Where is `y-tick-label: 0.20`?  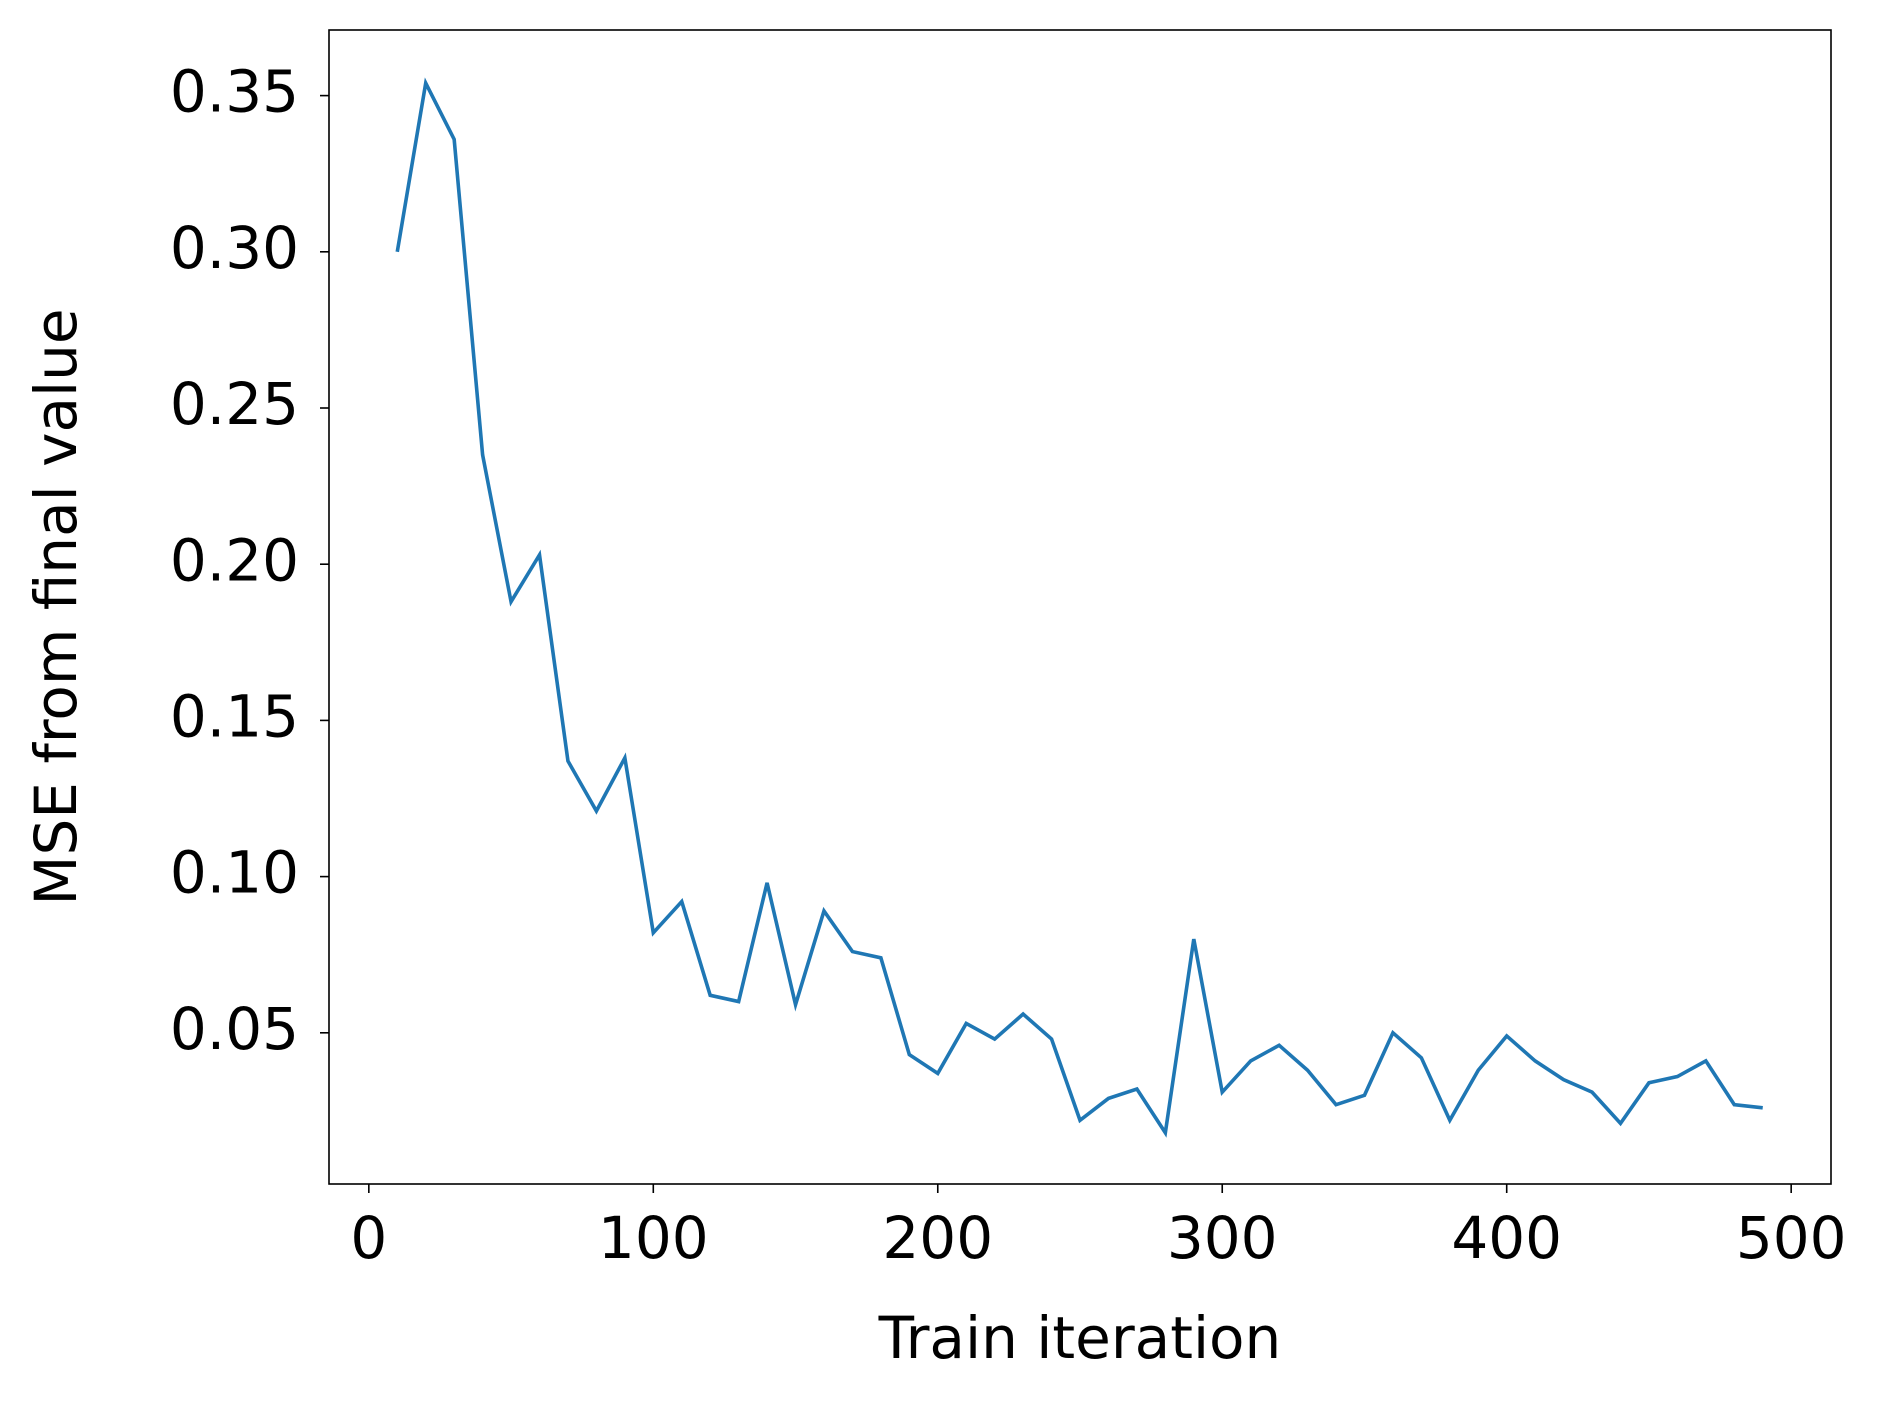 y-tick-label: 0.20 is located at coordinates (234, 560).